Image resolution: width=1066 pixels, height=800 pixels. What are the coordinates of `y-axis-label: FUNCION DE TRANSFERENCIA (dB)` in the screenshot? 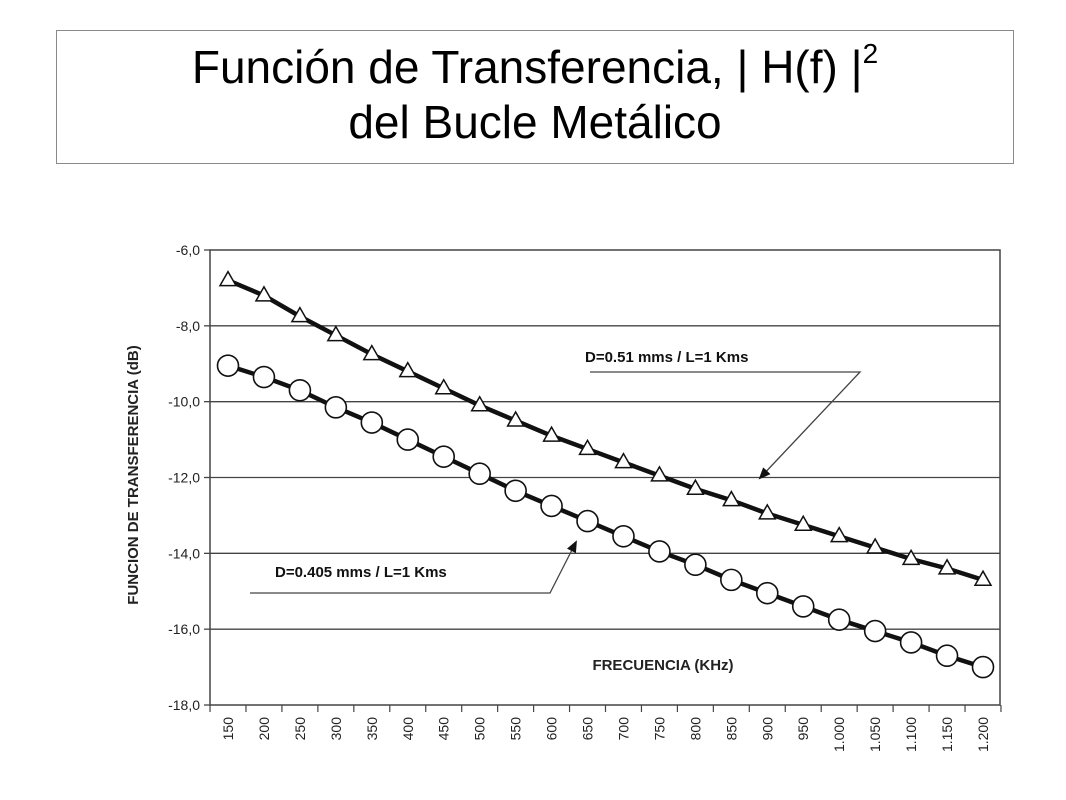 It's located at (133, 474).